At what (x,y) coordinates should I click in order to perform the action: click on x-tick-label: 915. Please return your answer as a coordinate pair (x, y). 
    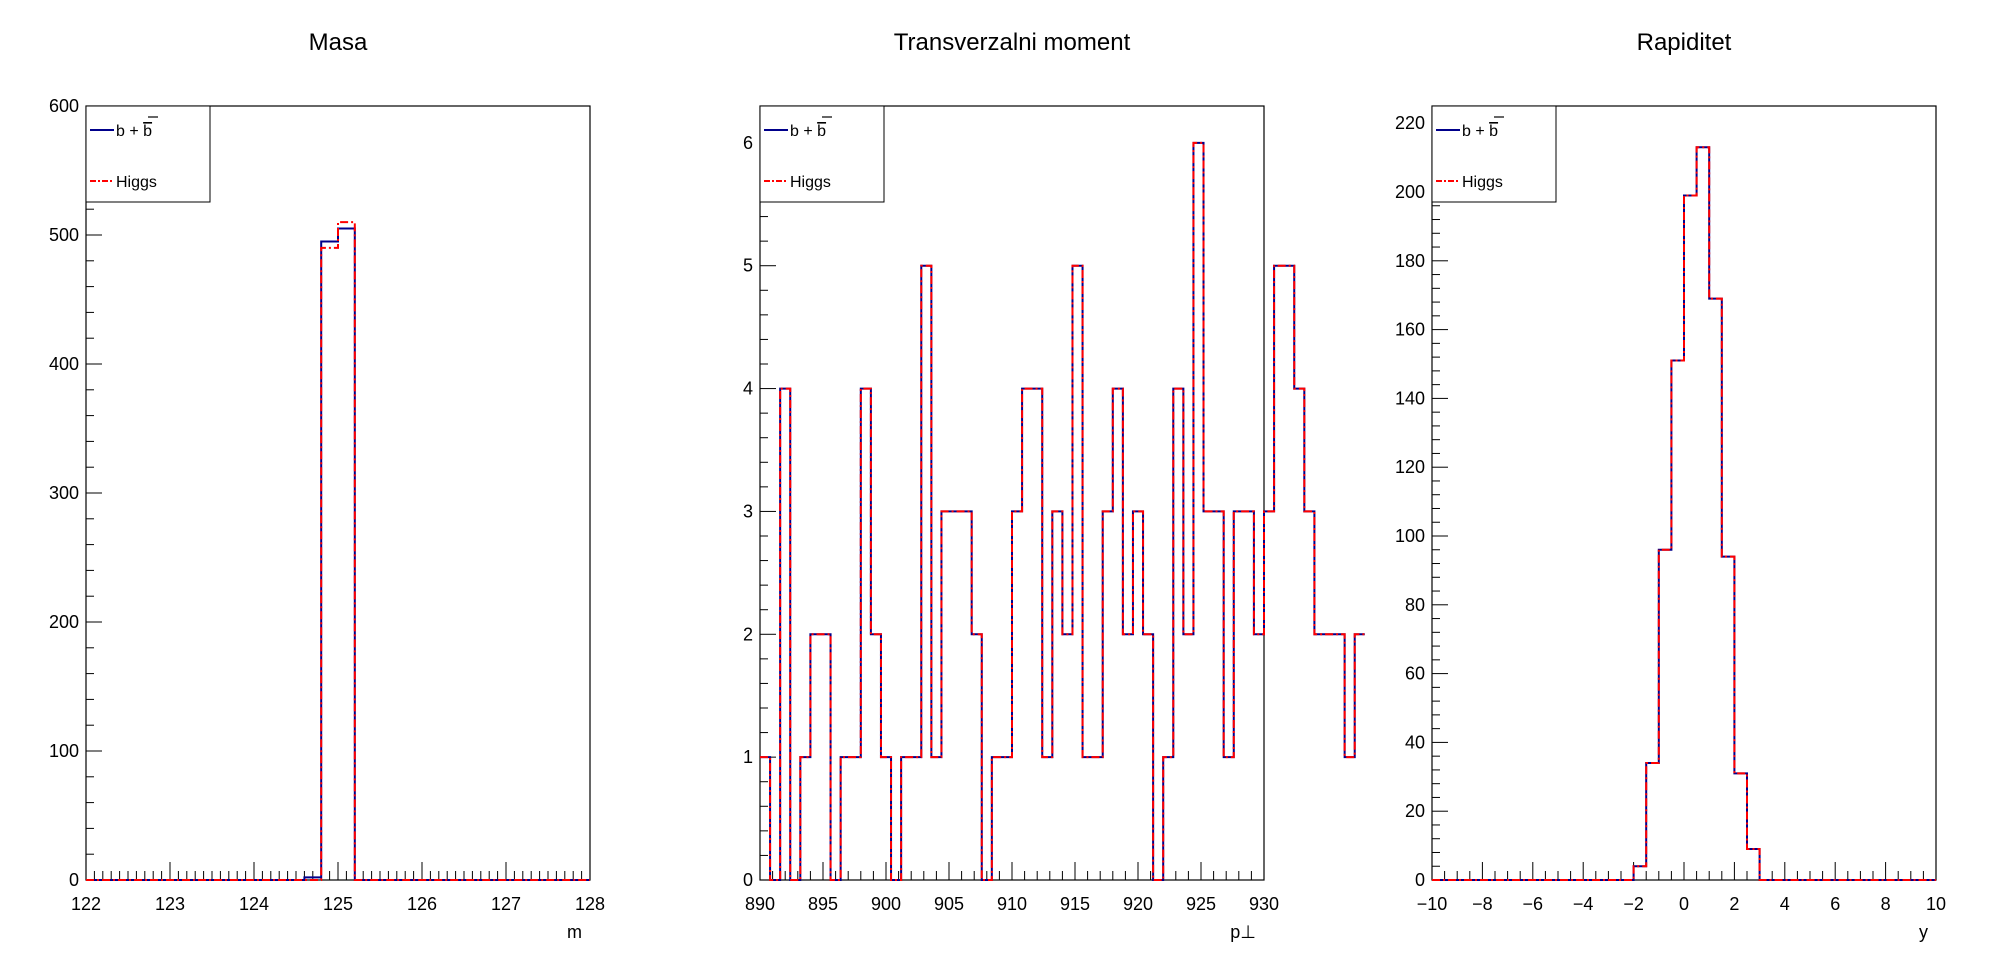
    Looking at the image, I should click on (1075, 904).